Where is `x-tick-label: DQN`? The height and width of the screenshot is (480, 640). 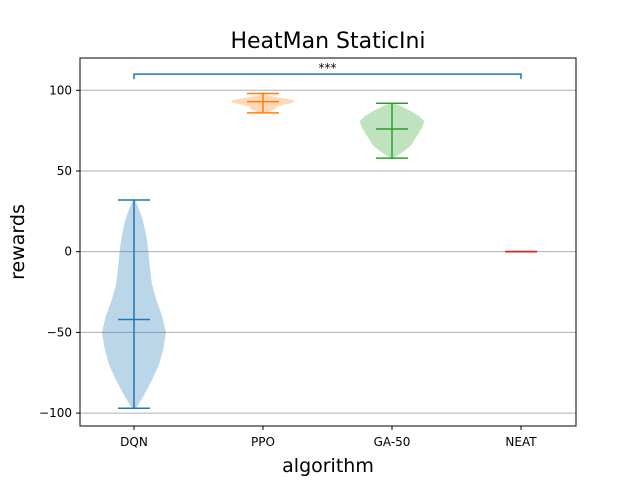
x-tick-label: DQN is located at coordinates (134, 442).